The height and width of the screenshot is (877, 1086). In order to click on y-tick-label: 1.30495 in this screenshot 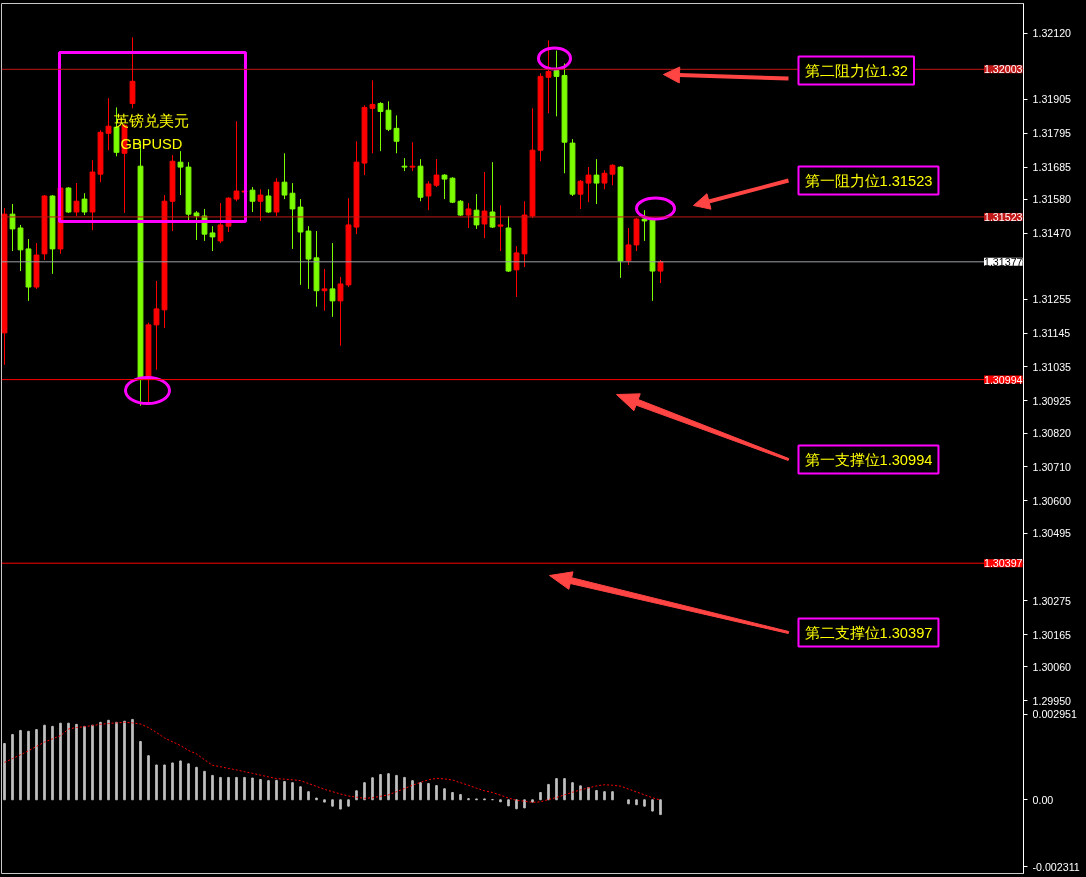, I will do `click(1052, 533)`.